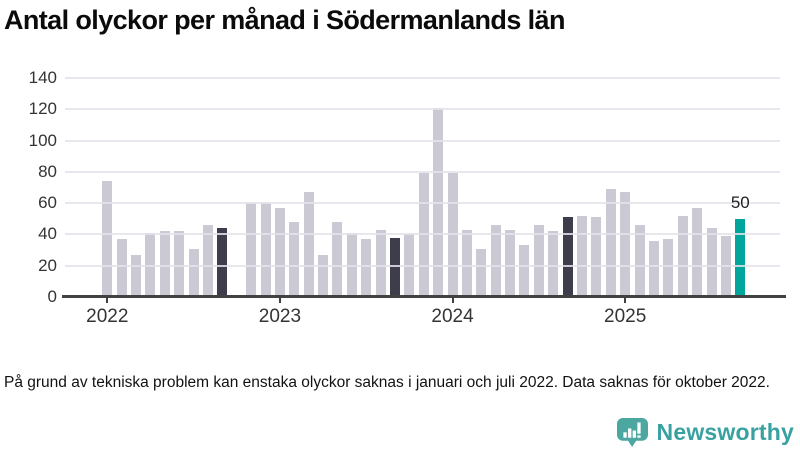 This screenshot has width=800, height=450. Describe the element at coordinates (47, 234) in the screenshot. I see `y-tick-label: 40` at that location.